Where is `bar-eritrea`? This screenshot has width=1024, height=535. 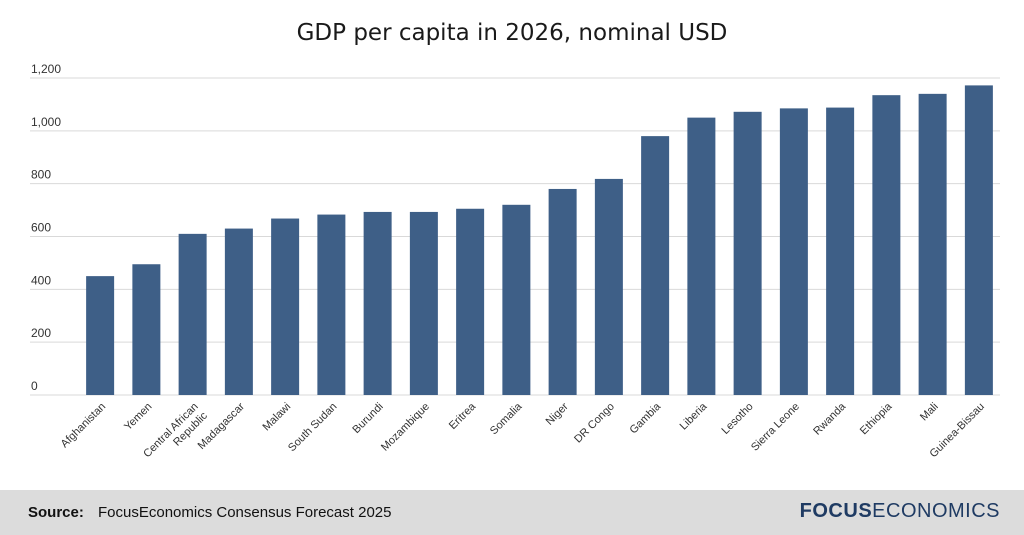
bar-eritrea is located at coordinates (470, 301).